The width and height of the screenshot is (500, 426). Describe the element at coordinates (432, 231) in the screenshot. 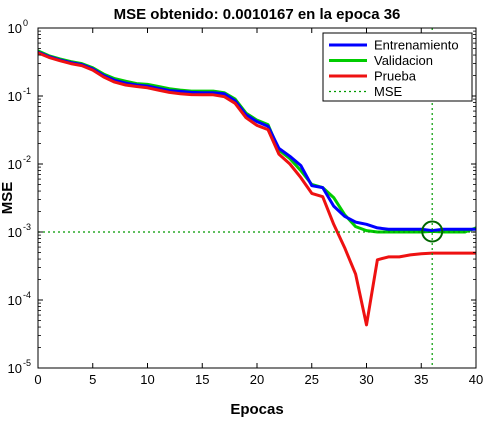

I see `best-epoch-marker` at that location.